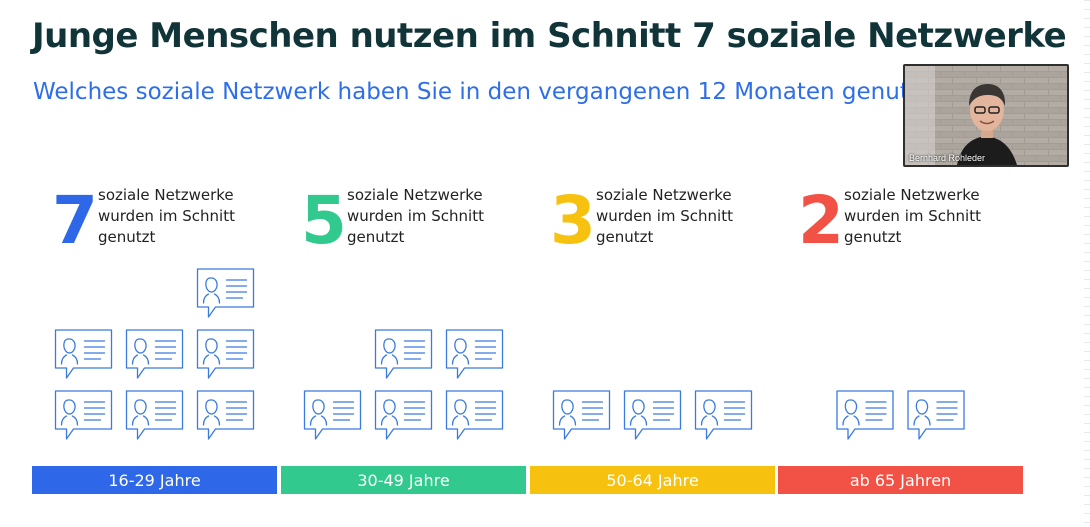 The image size is (1090, 527). I want to click on video-tile: Bernhard Rohleder, so click(986, 115).